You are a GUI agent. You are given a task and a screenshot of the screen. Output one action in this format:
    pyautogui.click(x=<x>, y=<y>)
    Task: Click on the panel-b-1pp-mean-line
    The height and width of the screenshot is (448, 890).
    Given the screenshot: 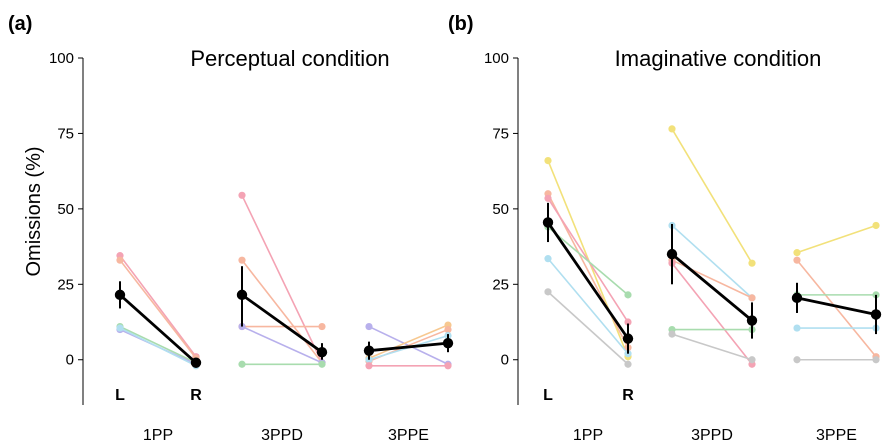 What is the action you would take?
    pyautogui.click(x=588, y=280)
    